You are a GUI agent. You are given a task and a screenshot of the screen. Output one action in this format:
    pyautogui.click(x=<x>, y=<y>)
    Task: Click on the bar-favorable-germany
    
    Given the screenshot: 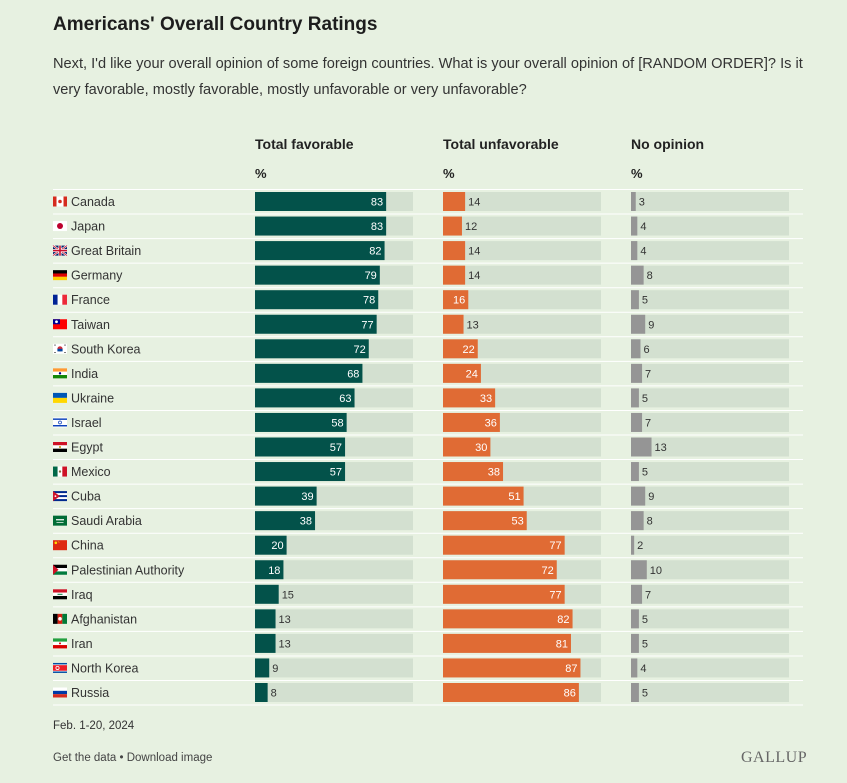 What is the action you would take?
    pyautogui.click(x=317, y=275)
    